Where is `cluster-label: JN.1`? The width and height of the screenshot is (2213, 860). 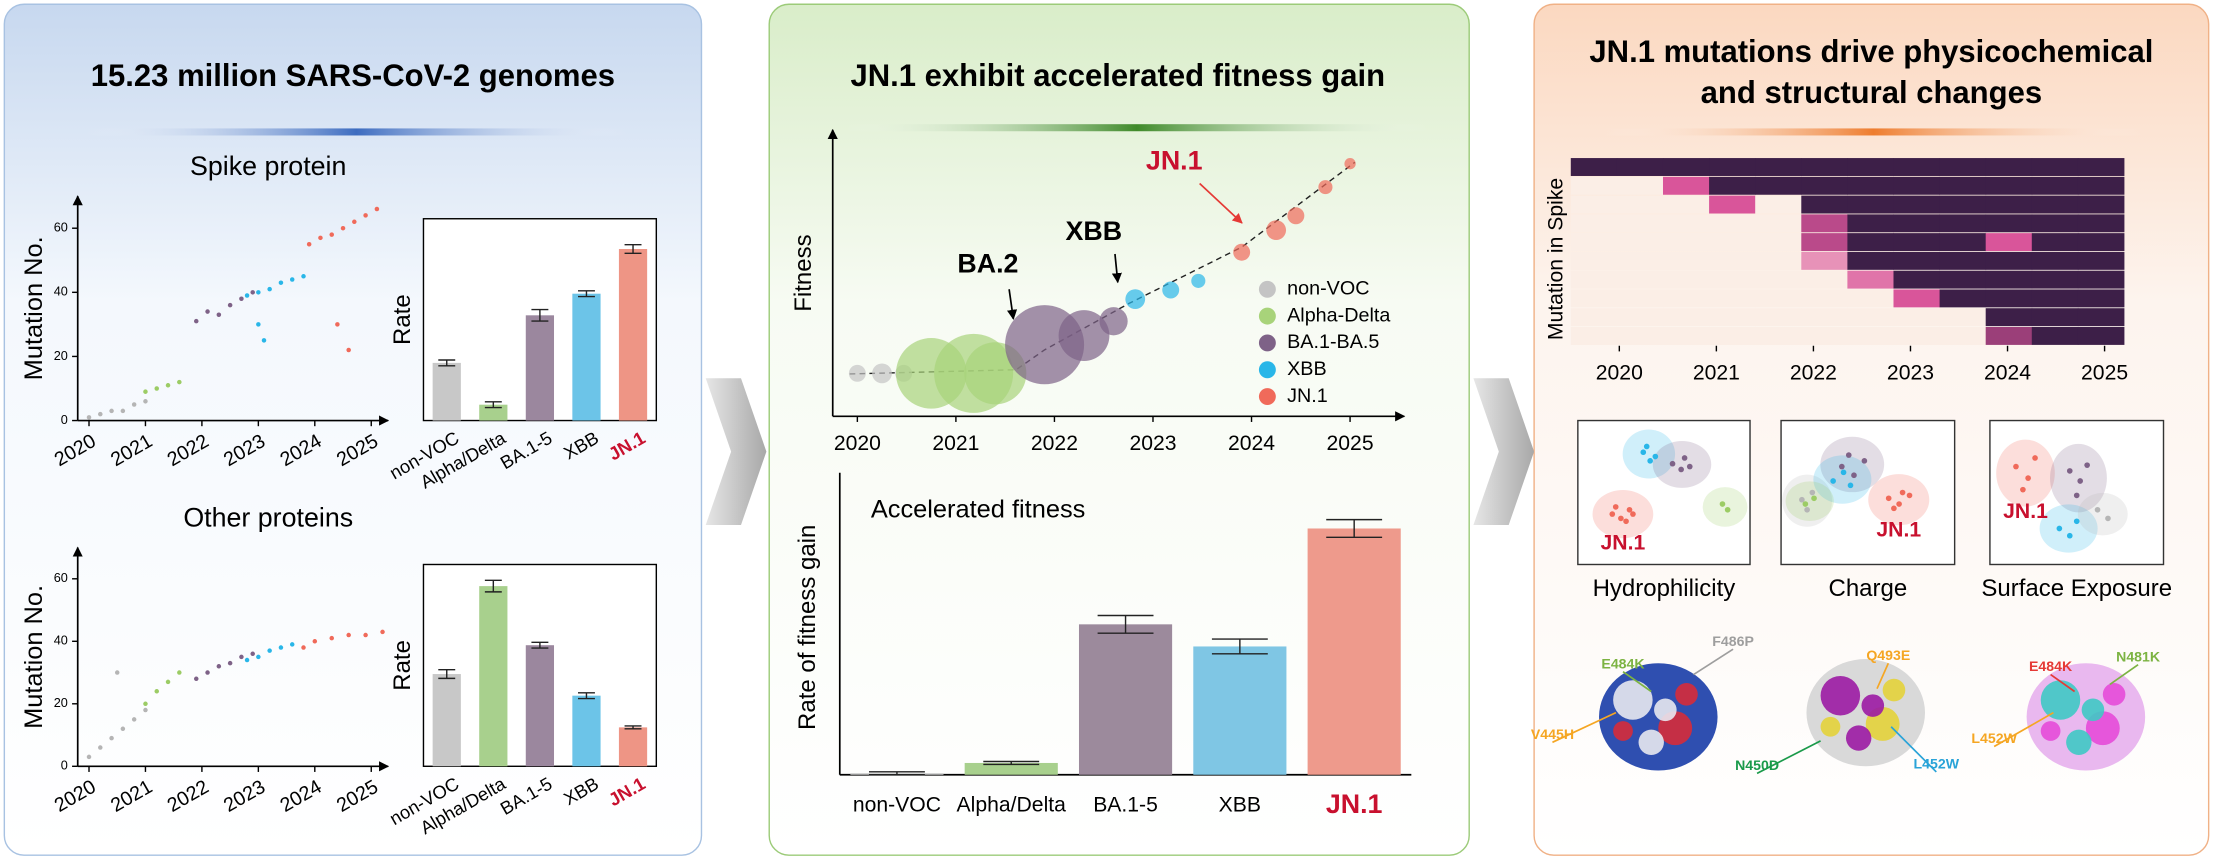 cluster-label: JN.1 is located at coordinates (1898, 530).